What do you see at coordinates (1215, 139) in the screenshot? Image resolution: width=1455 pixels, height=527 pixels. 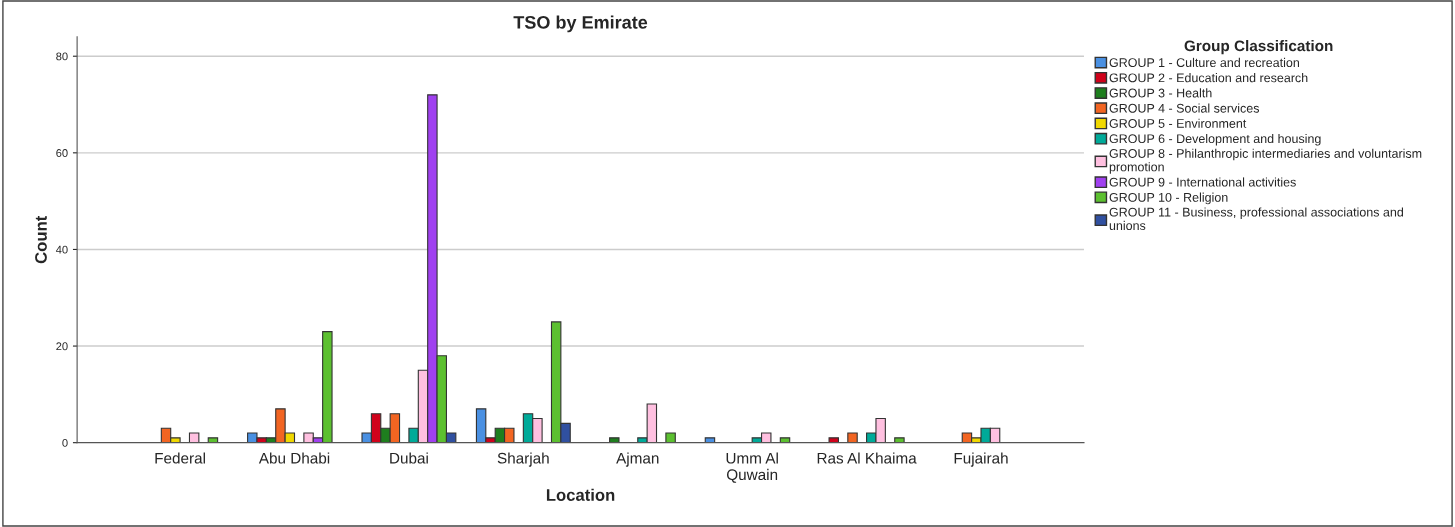 I see `legend-label: GROUP 6 - Development and housing` at bounding box center [1215, 139].